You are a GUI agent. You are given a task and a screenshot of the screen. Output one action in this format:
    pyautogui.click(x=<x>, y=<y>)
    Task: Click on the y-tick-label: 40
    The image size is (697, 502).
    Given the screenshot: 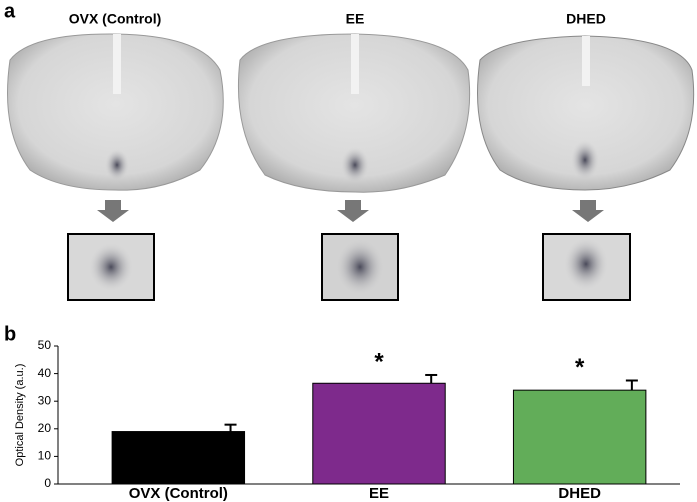 What is the action you would take?
    pyautogui.click(x=45, y=373)
    